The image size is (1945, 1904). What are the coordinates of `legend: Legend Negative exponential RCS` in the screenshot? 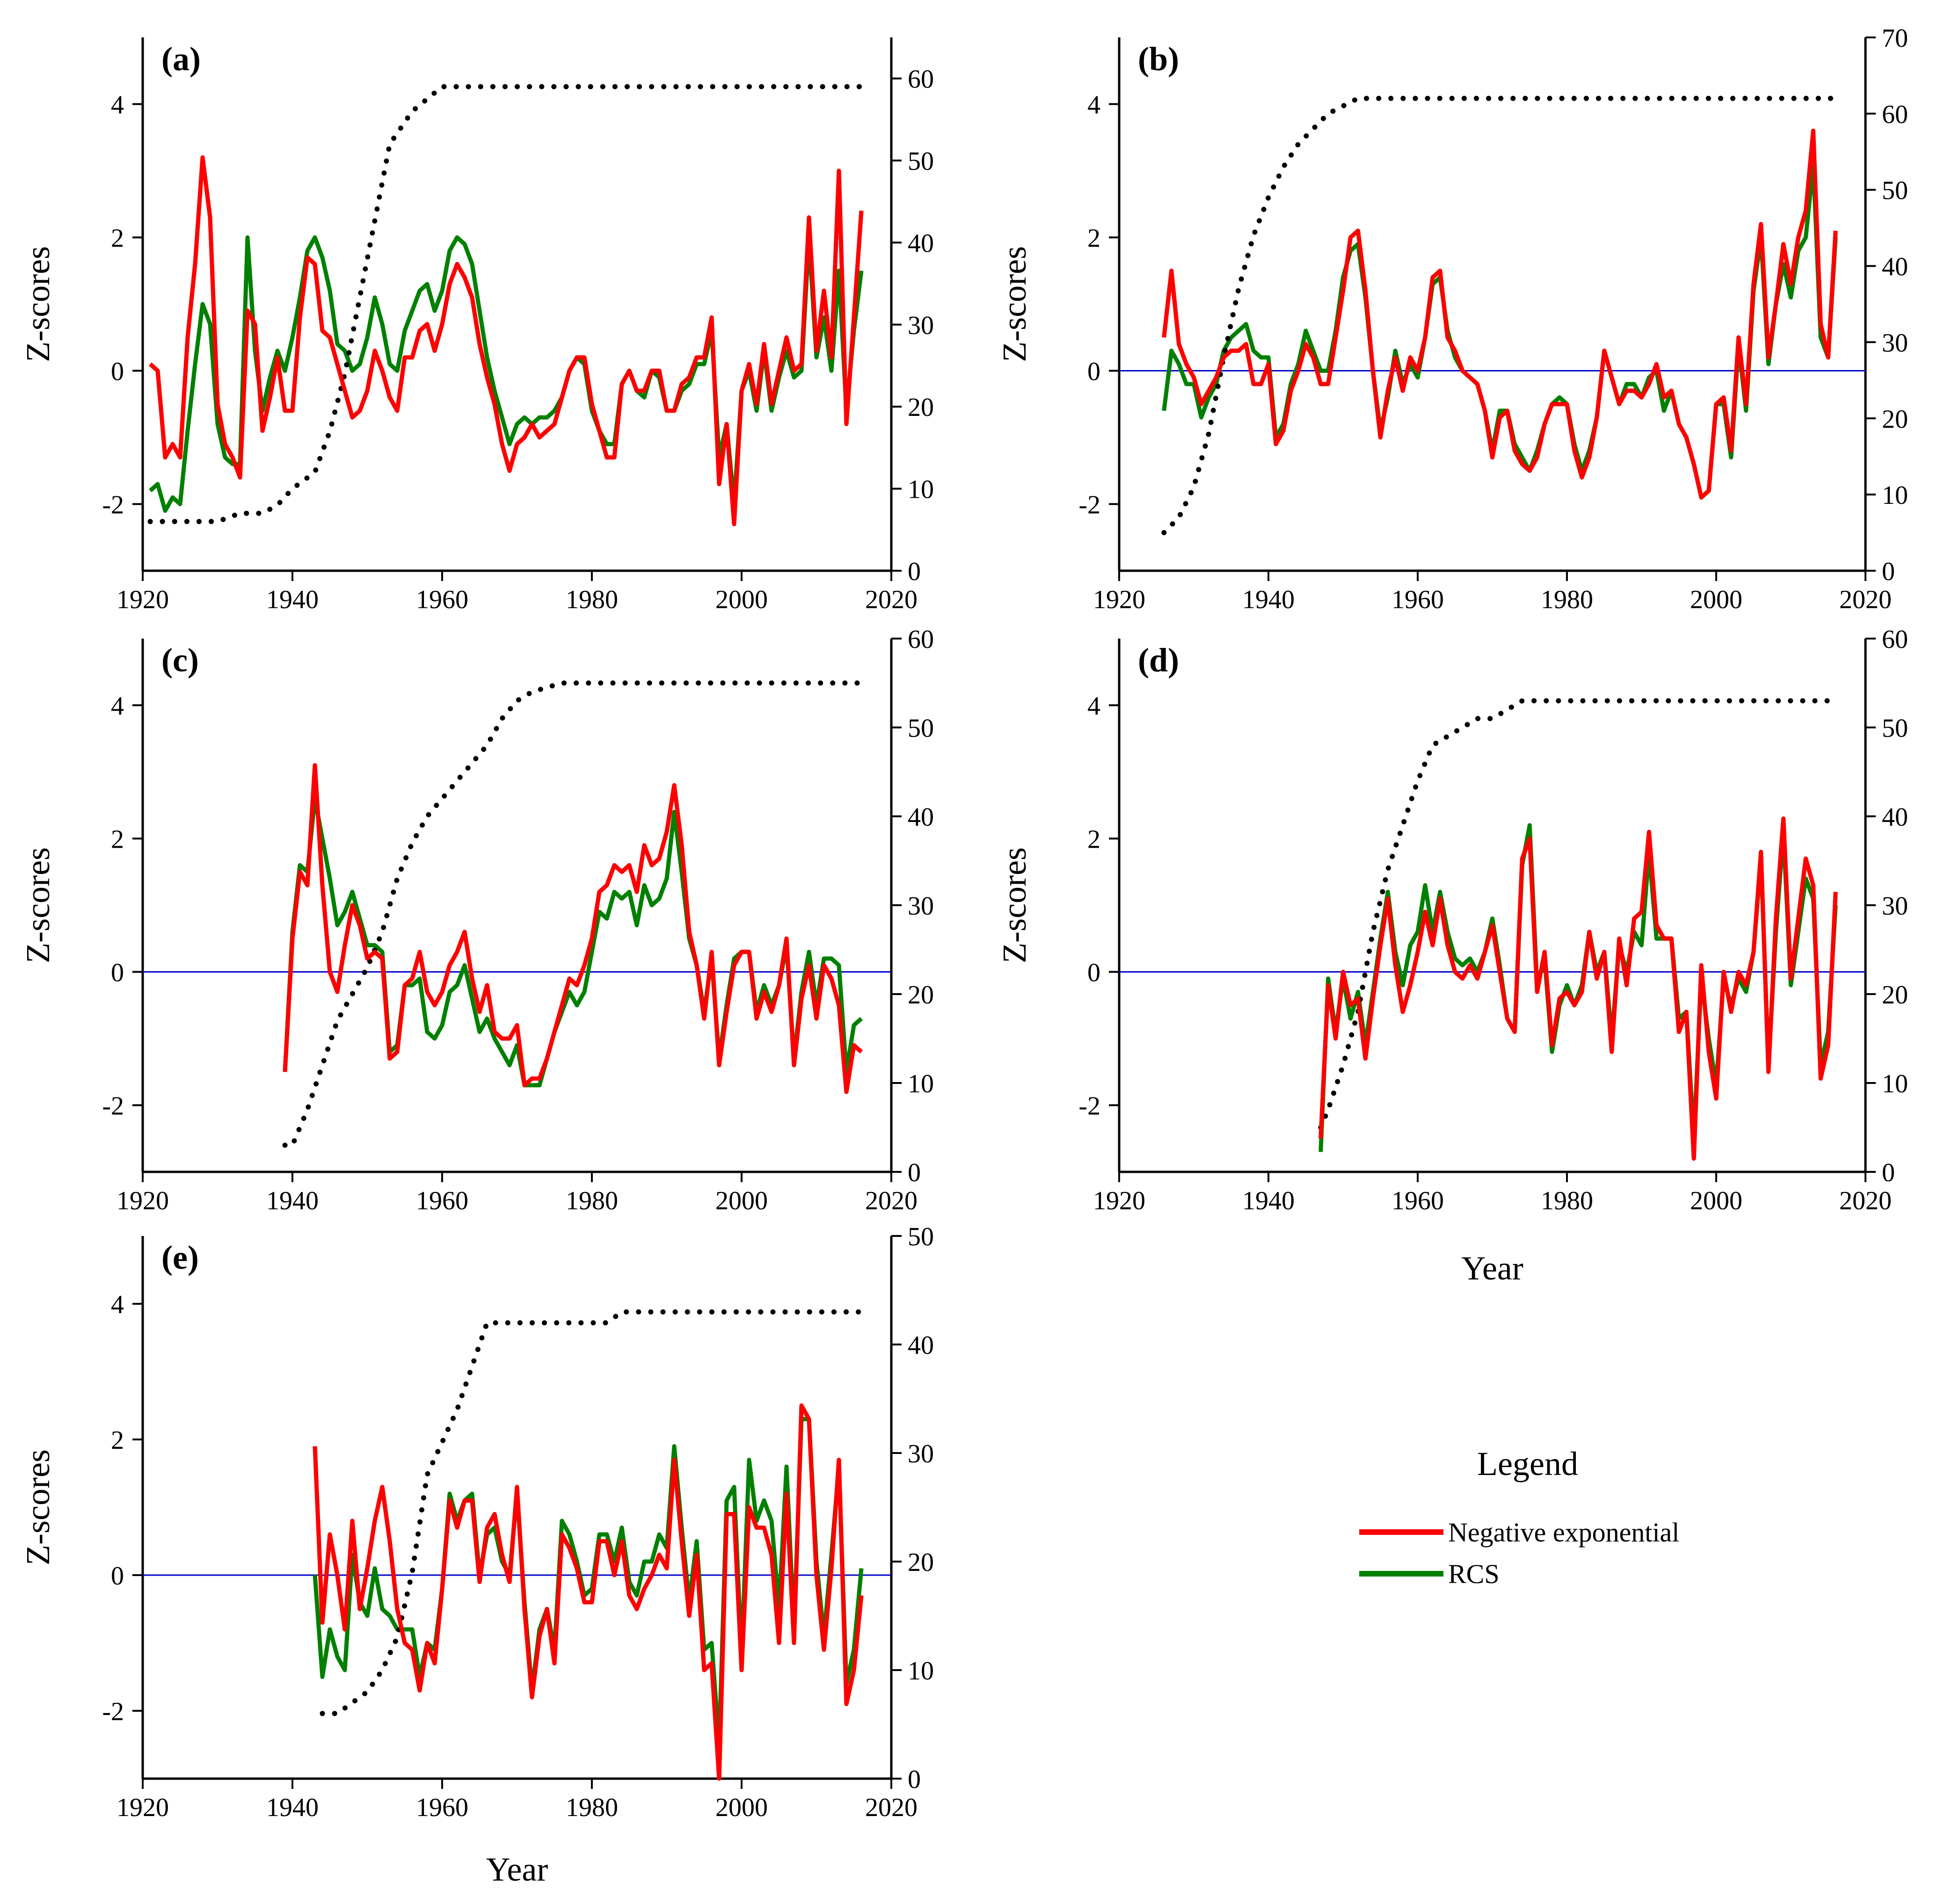 It's located at (1519, 1517).